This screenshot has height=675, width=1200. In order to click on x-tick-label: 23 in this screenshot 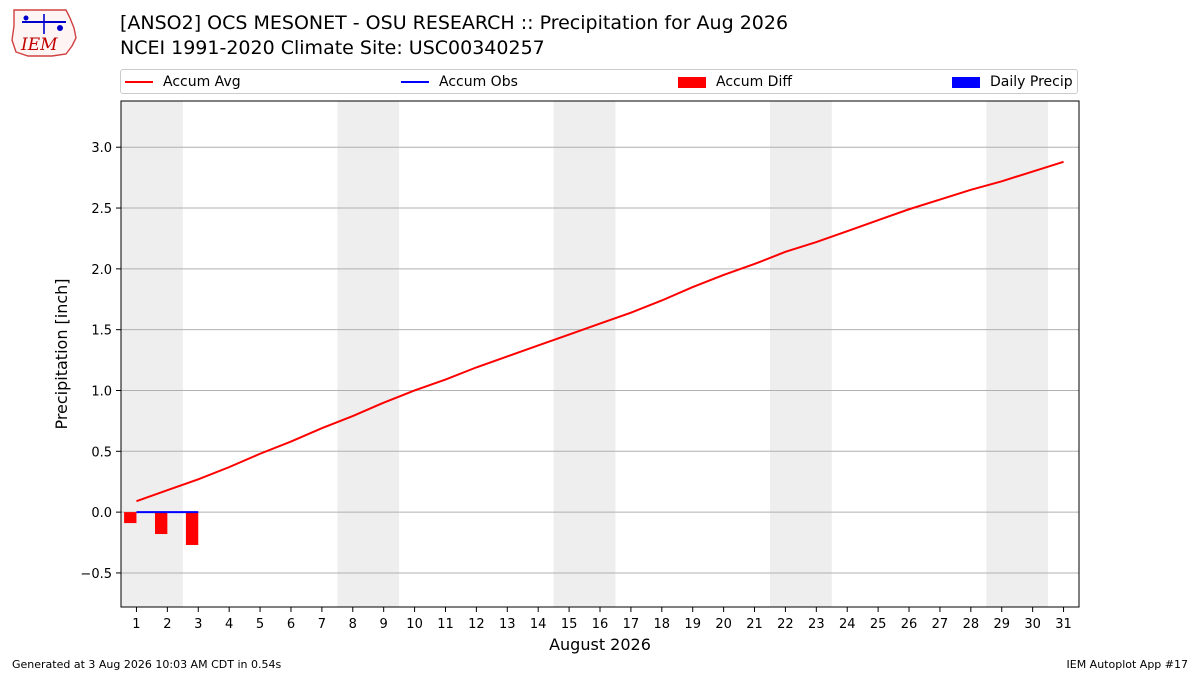, I will do `click(816, 624)`.